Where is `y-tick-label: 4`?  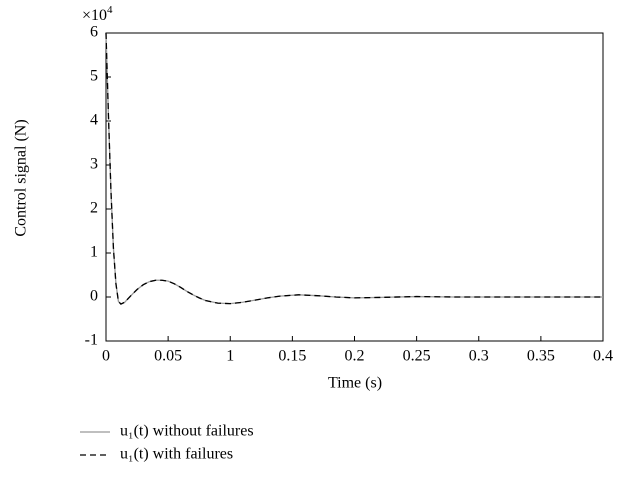 y-tick-label: 4 is located at coordinates (94, 120).